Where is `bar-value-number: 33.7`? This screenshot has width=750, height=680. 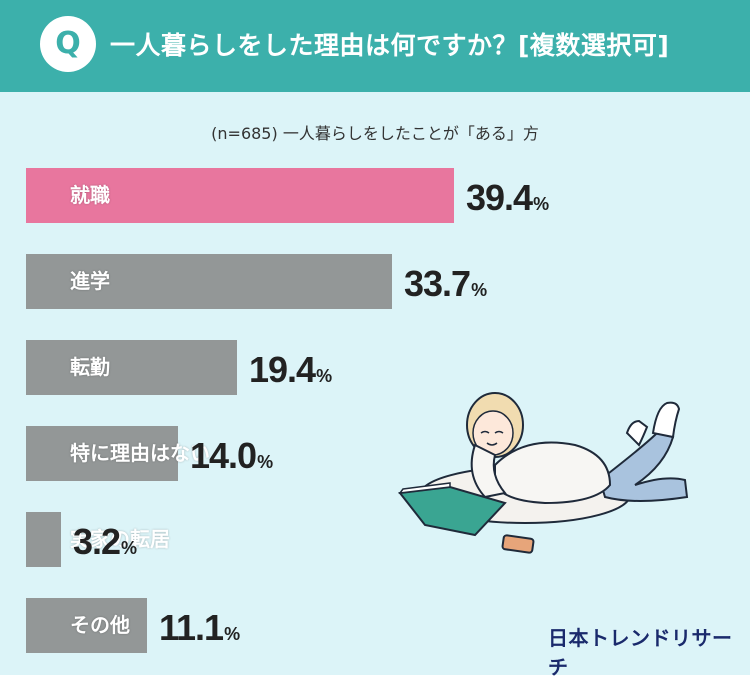
bar-value-number: 33.7 is located at coordinates (437, 283).